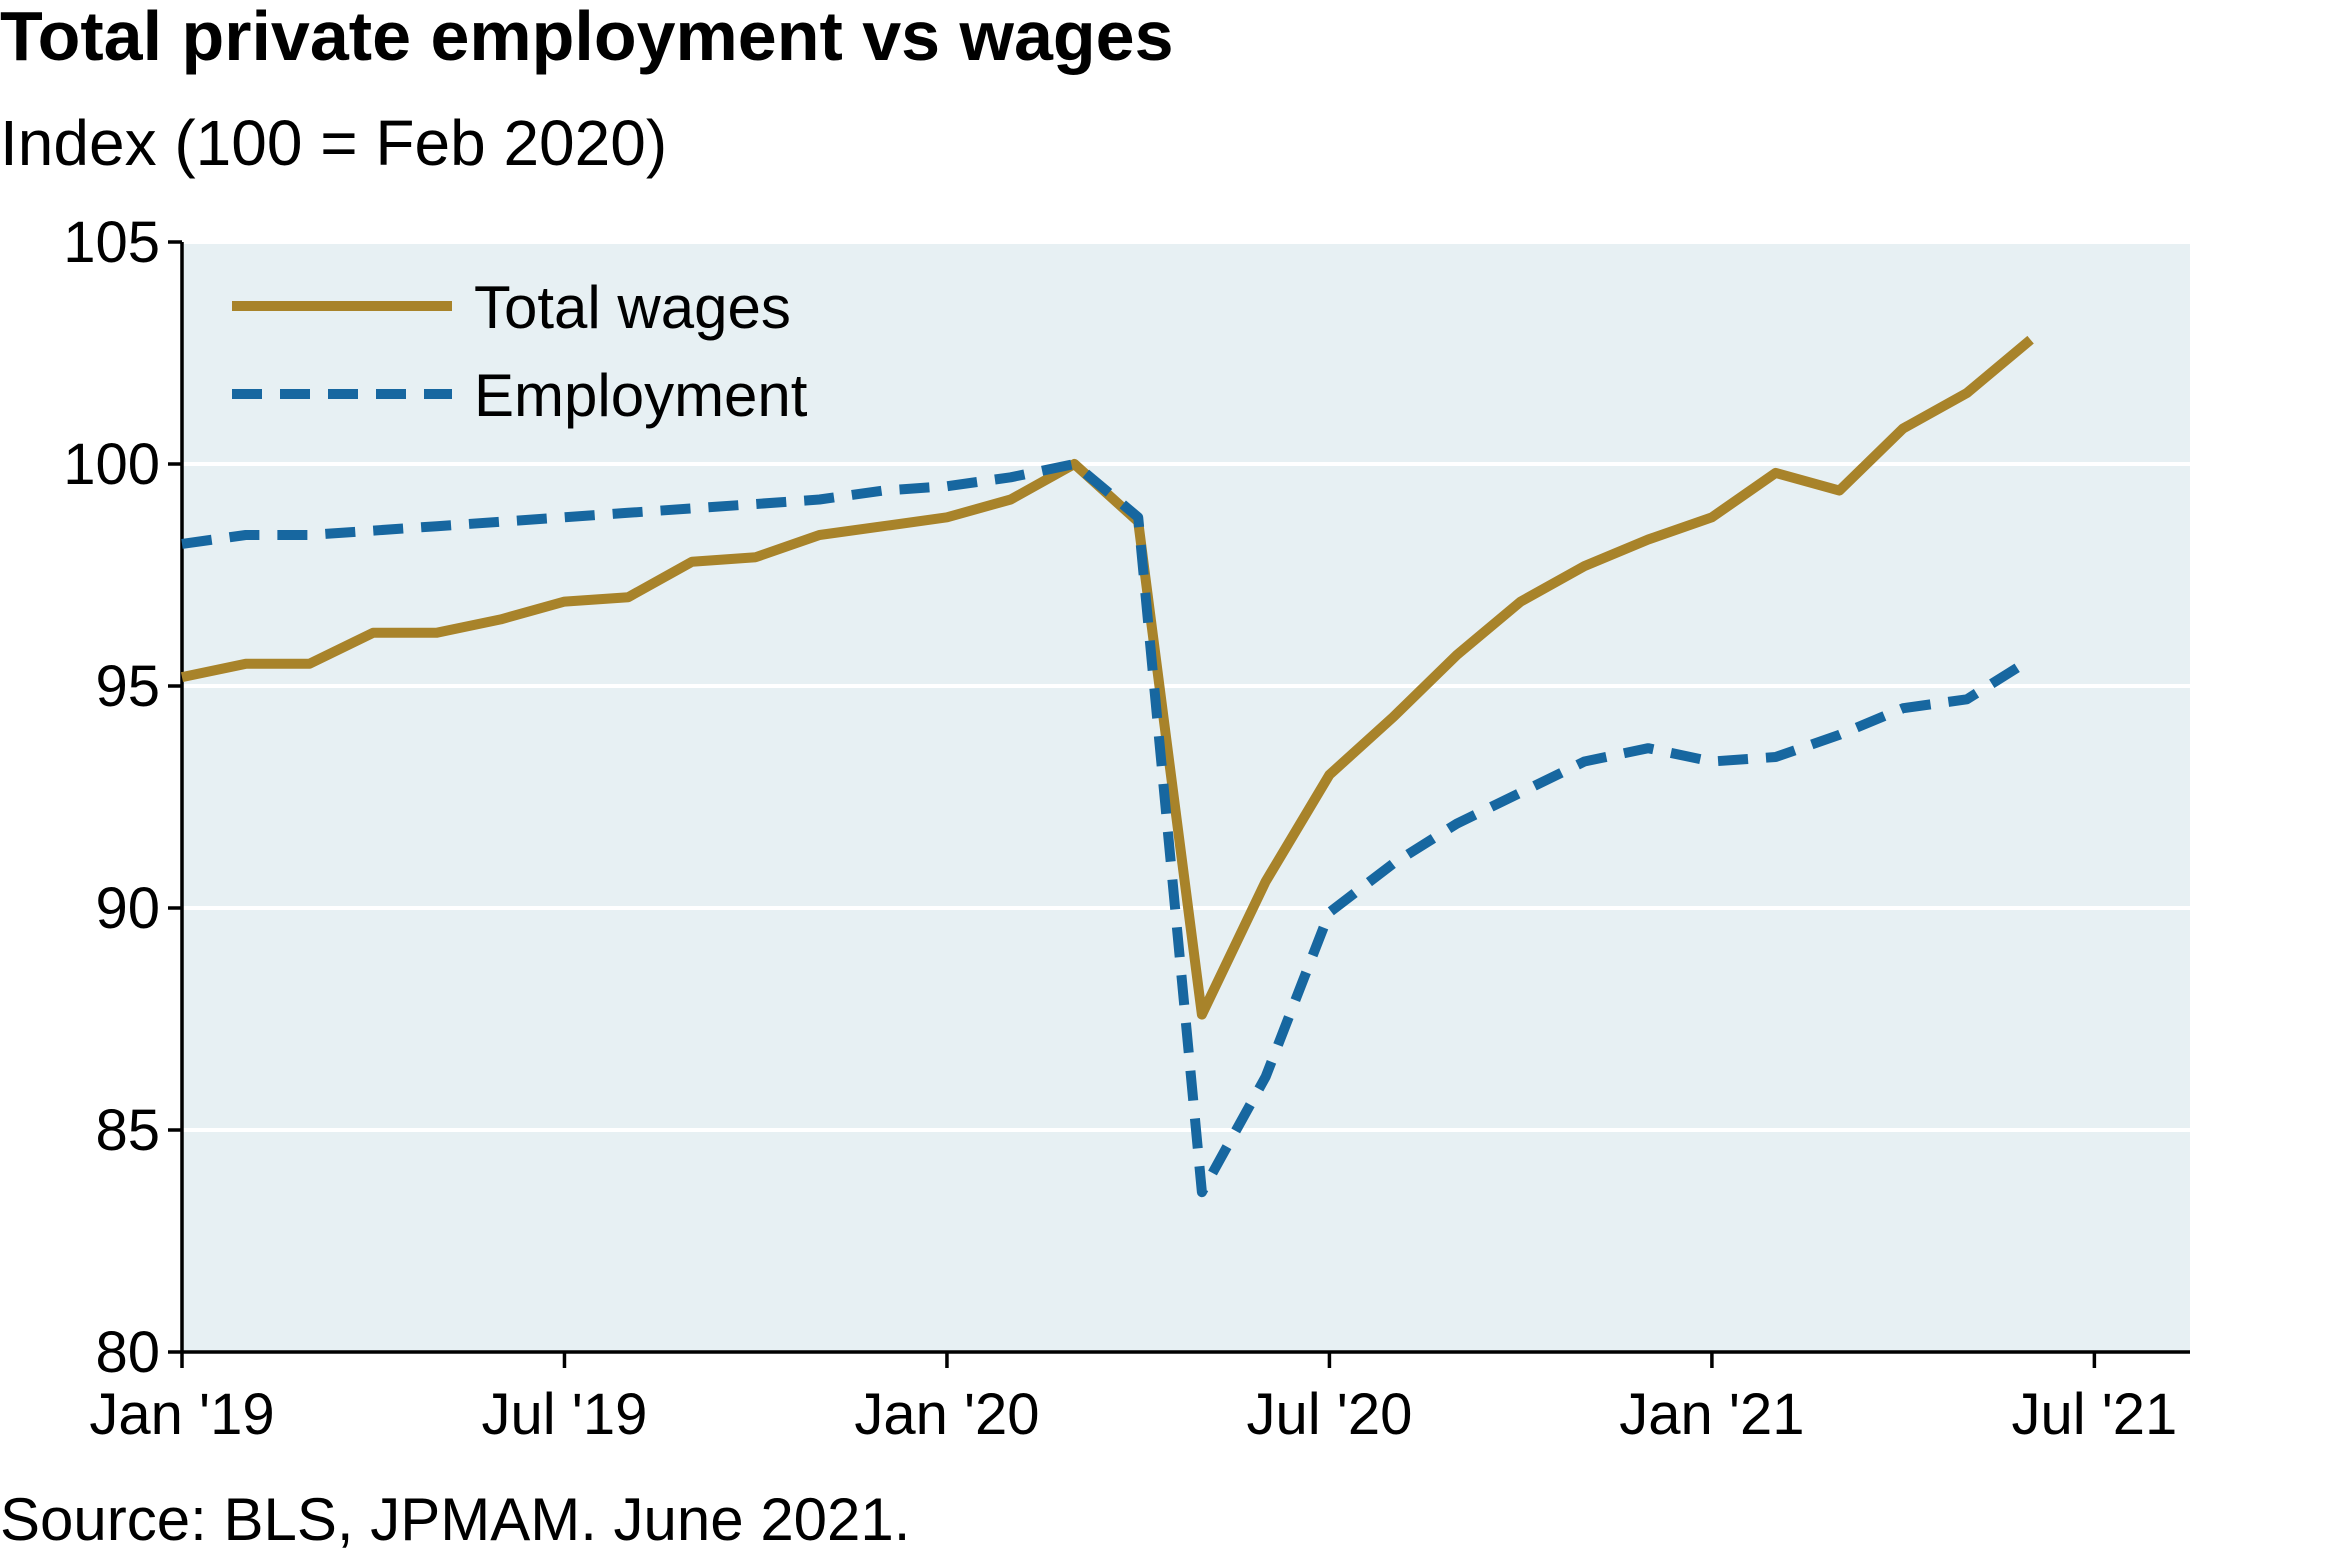  I want to click on x-tick-label: Jan '21, so click(1711, 1414).